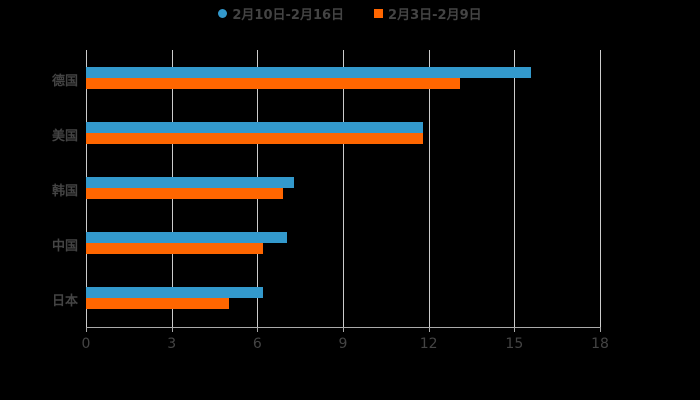 This screenshot has width=700, height=400. Describe the element at coordinates (350, 13) in the screenshot. I see `legend: 2月10日-2月16日 2月3日-2月9日` at that location.